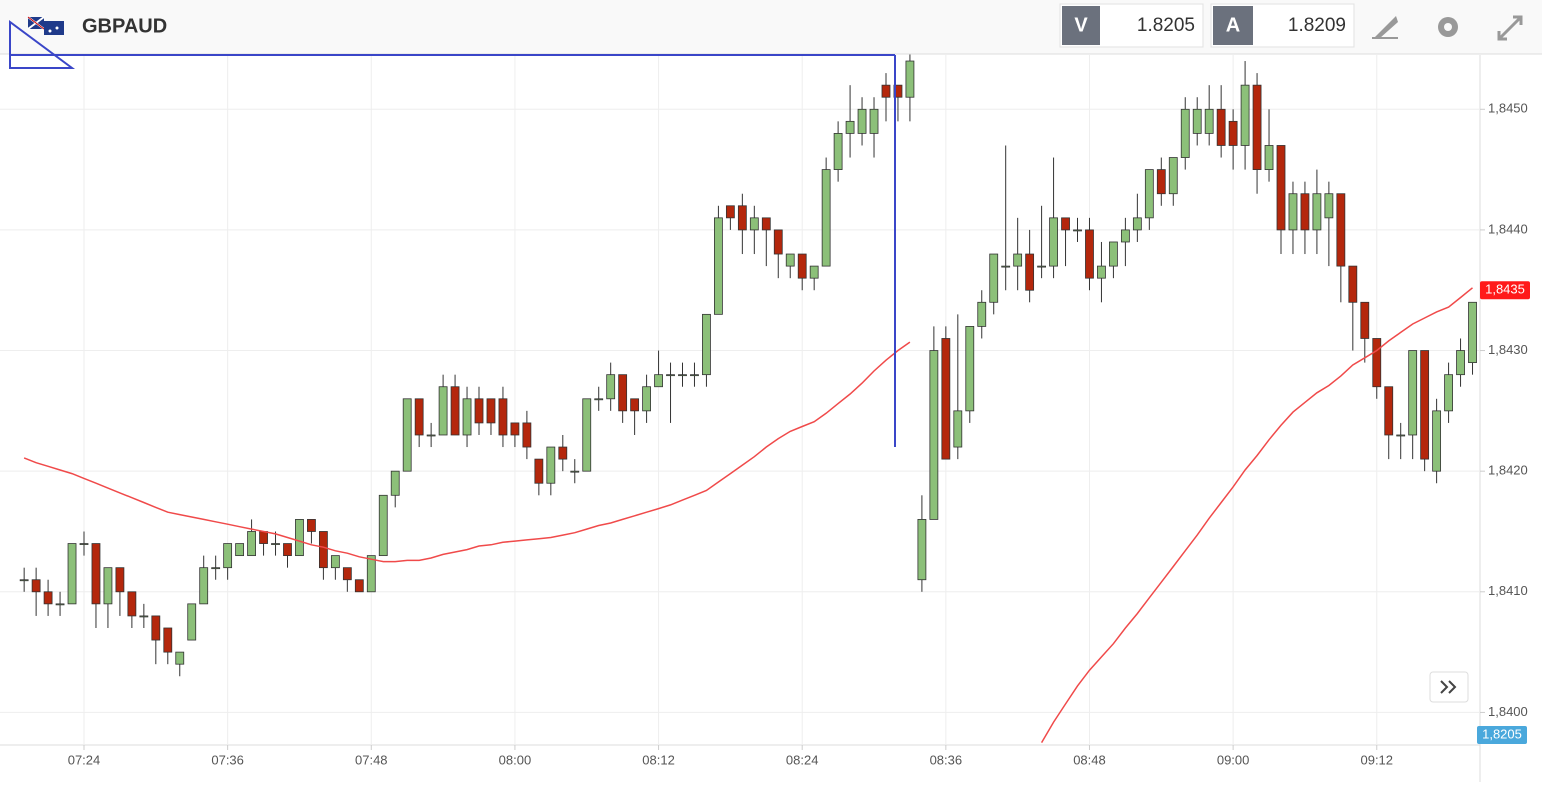  What do you see at coordinates (1385, 27) in the screenshot?
I see `draw-tool-button` at bounding box center [1385, 27].